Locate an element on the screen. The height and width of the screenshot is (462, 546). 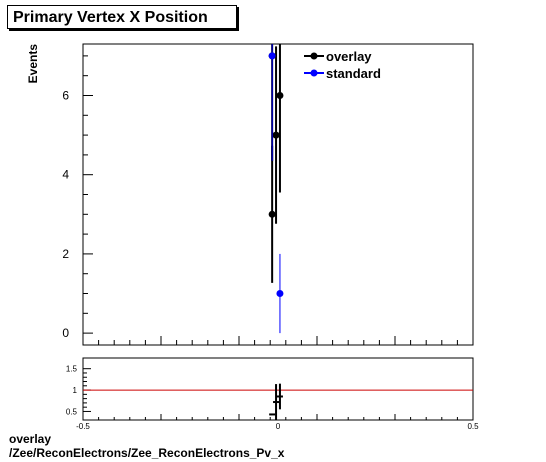
ratio-y-tick-label: 0.5 is located at coordinates (72, 411).